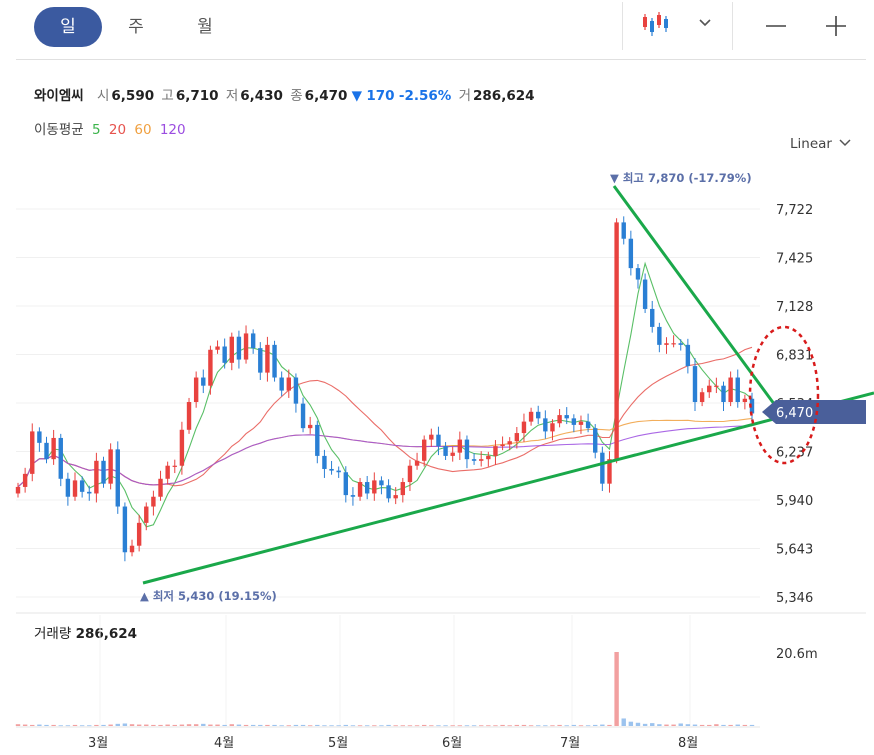 Image resolution: width=874 pixels, height=755 pixels. What do you see at coordinates (296, 96) in the screenshot?
I see `close-label: 종` at bounding box center [296, 96].